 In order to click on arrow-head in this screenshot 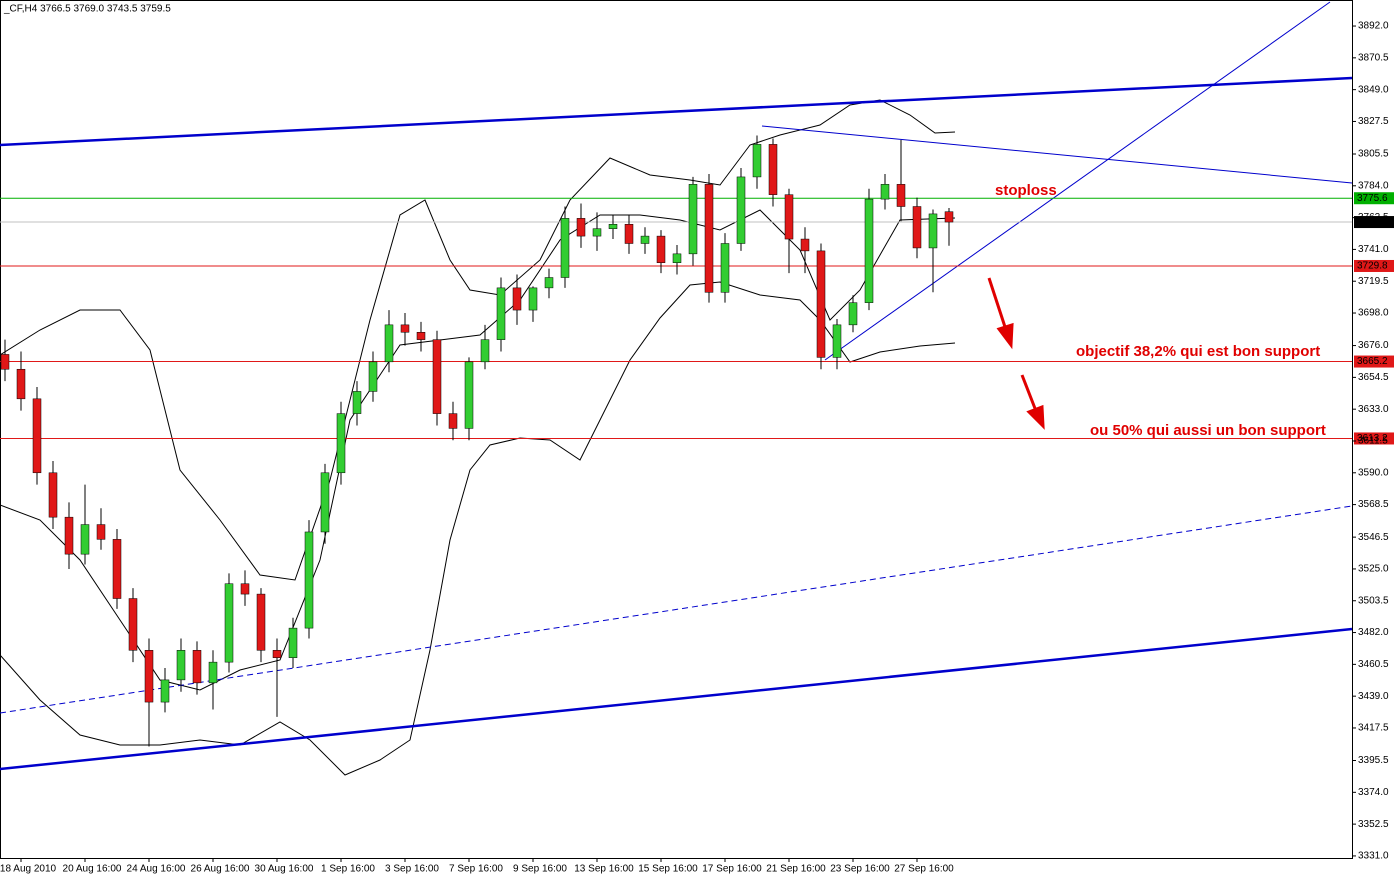, I will do `click(1005, 336)`.